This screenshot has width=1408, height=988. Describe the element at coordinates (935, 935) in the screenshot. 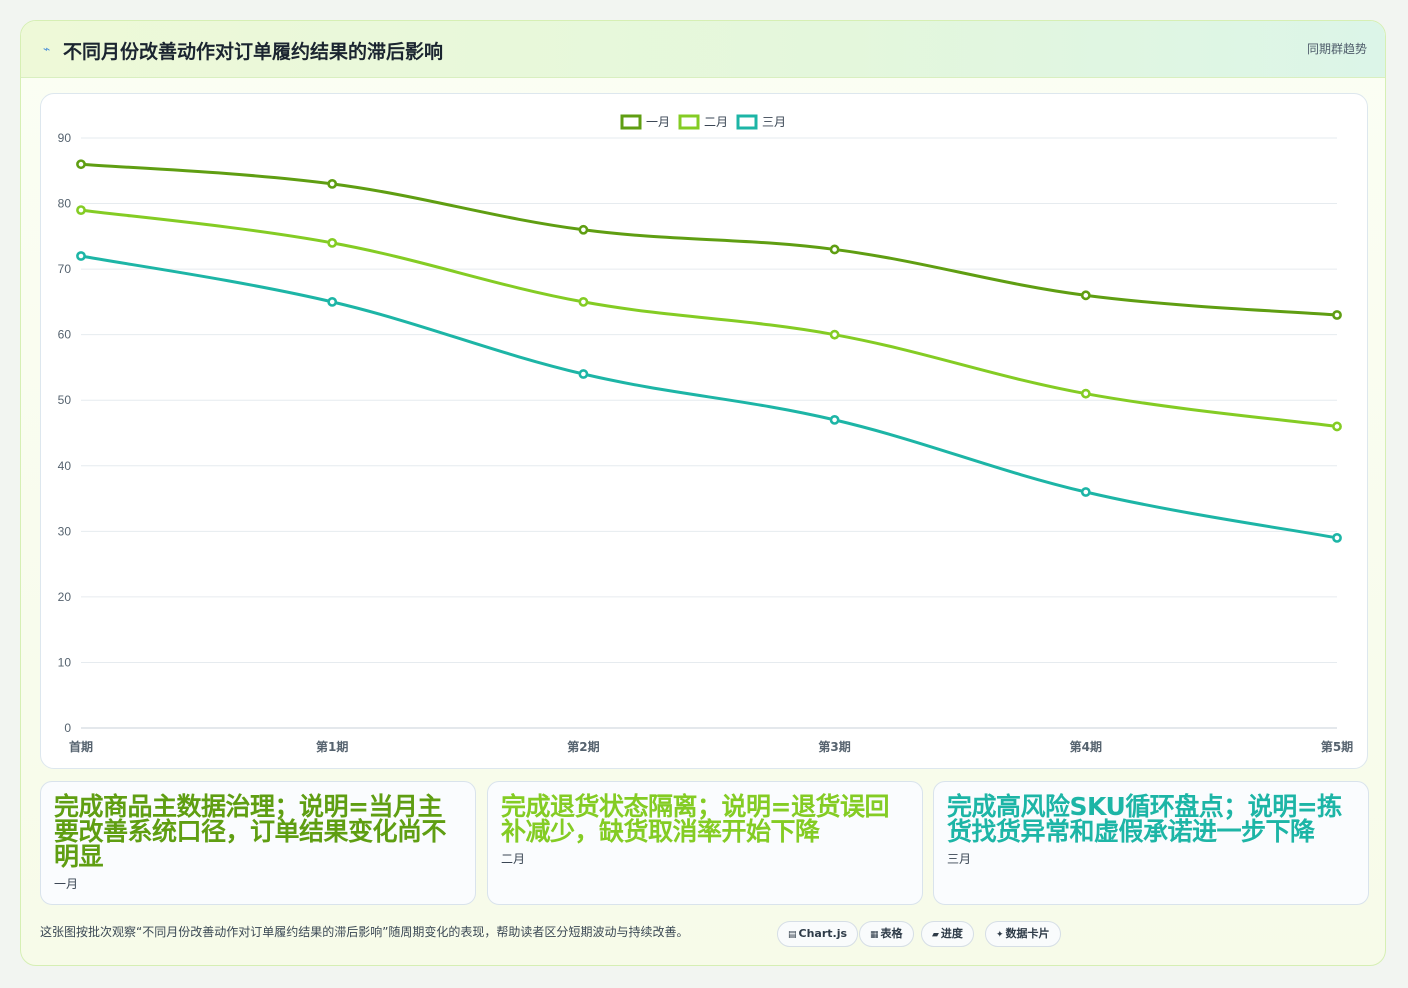

I see `progress-icon: ▰` at that location.